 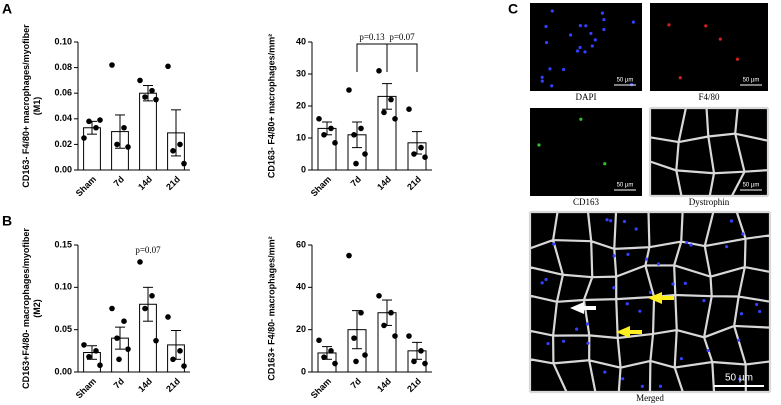 I want to click on y-tick-label: 0.00, so click(x=63, y=371).